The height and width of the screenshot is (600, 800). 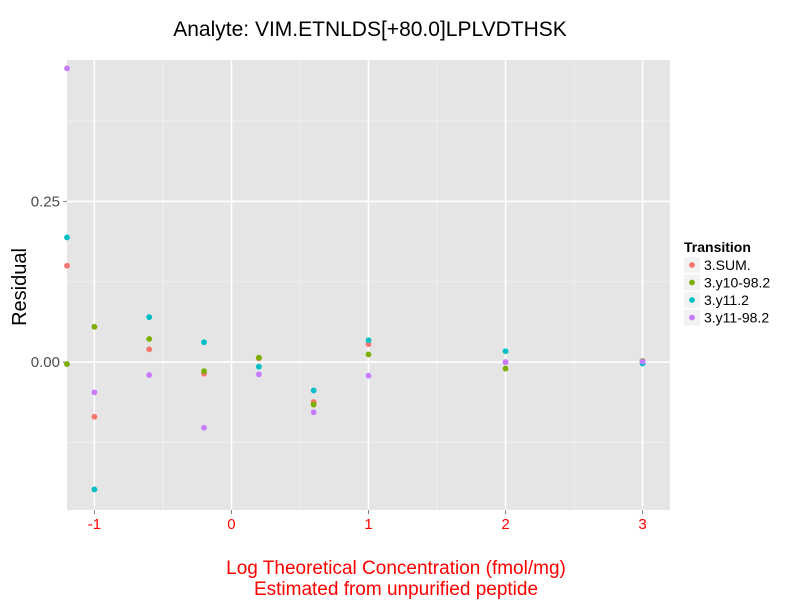 What do you see at coordinates (717, 247) in the screenshot?
I see `legend-title: Transition` at bounding box center [717, 247].